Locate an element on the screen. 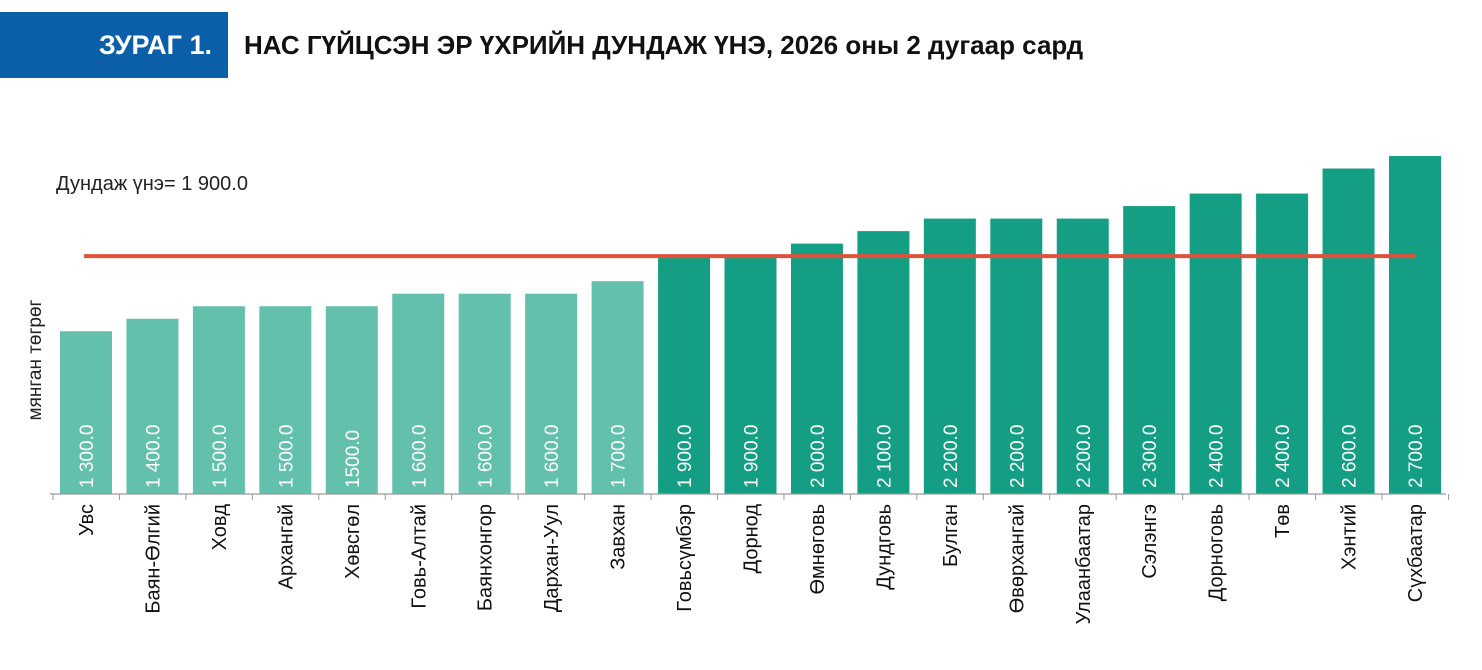 Image resolution: width=1482 pixels, height=670 pixels. category-label: Говь-Алтай is located at coordinates (419, 556).